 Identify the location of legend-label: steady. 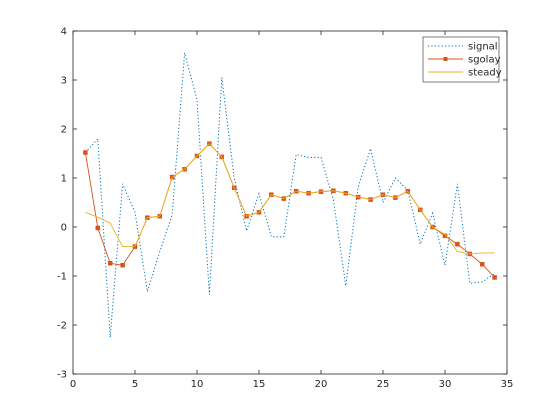
(485, 73).